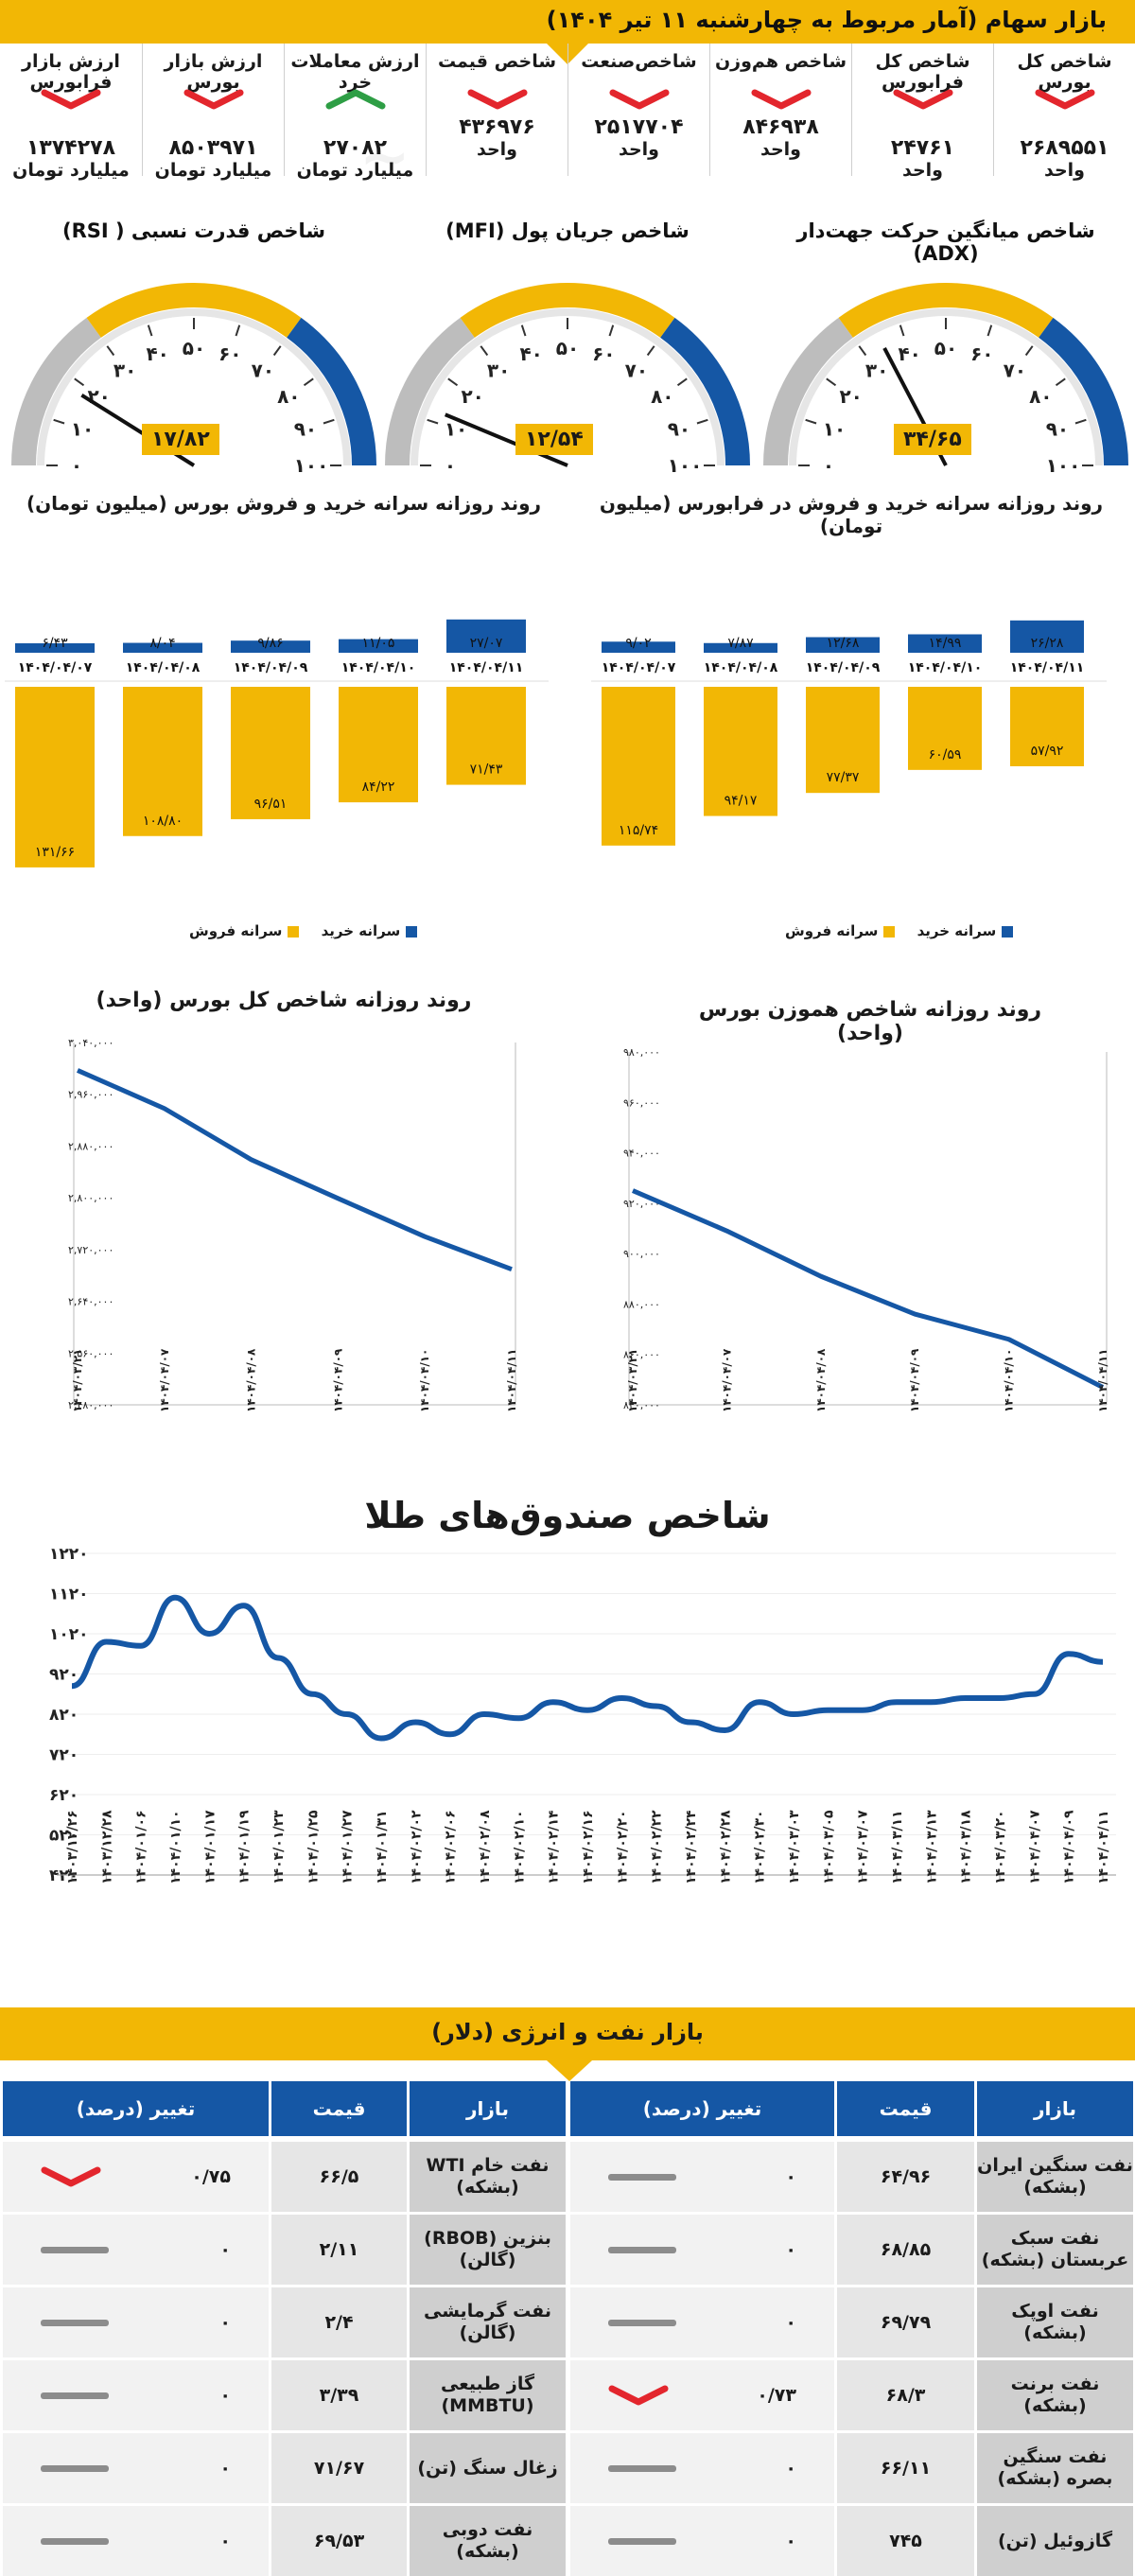  What do you see at coordinates (740, 643) in the screenshot?
I see `buy-label: ۷/۸۷` at bounding box center [740, 643].